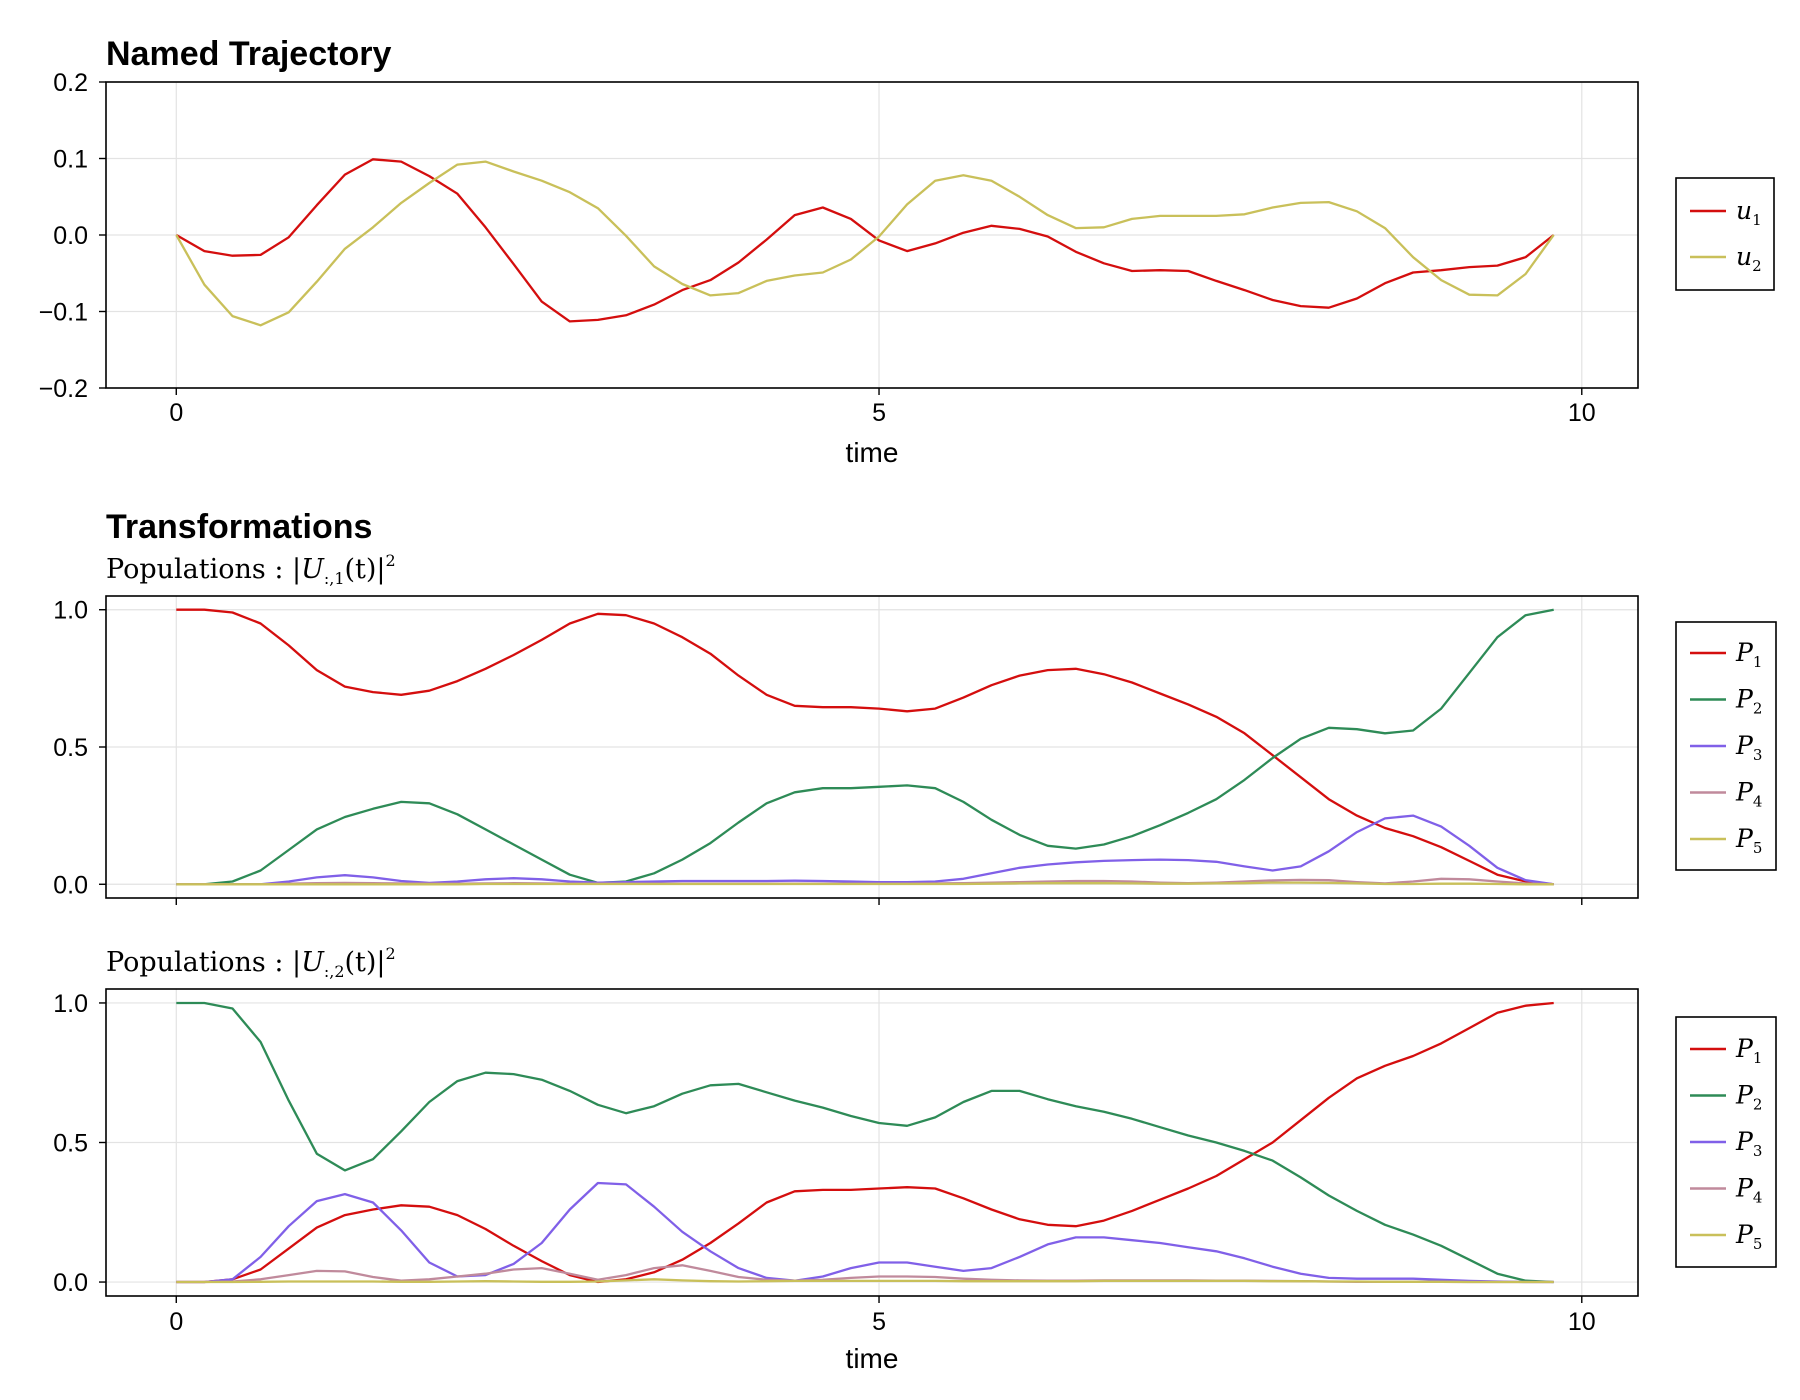 The image size is (1800, 1400). What do you see at coordinates (251, 962) in the screenshot?
I see `chart-subtitle: Populations : |U:,2(t)|2` at bounding box center [251, 962].